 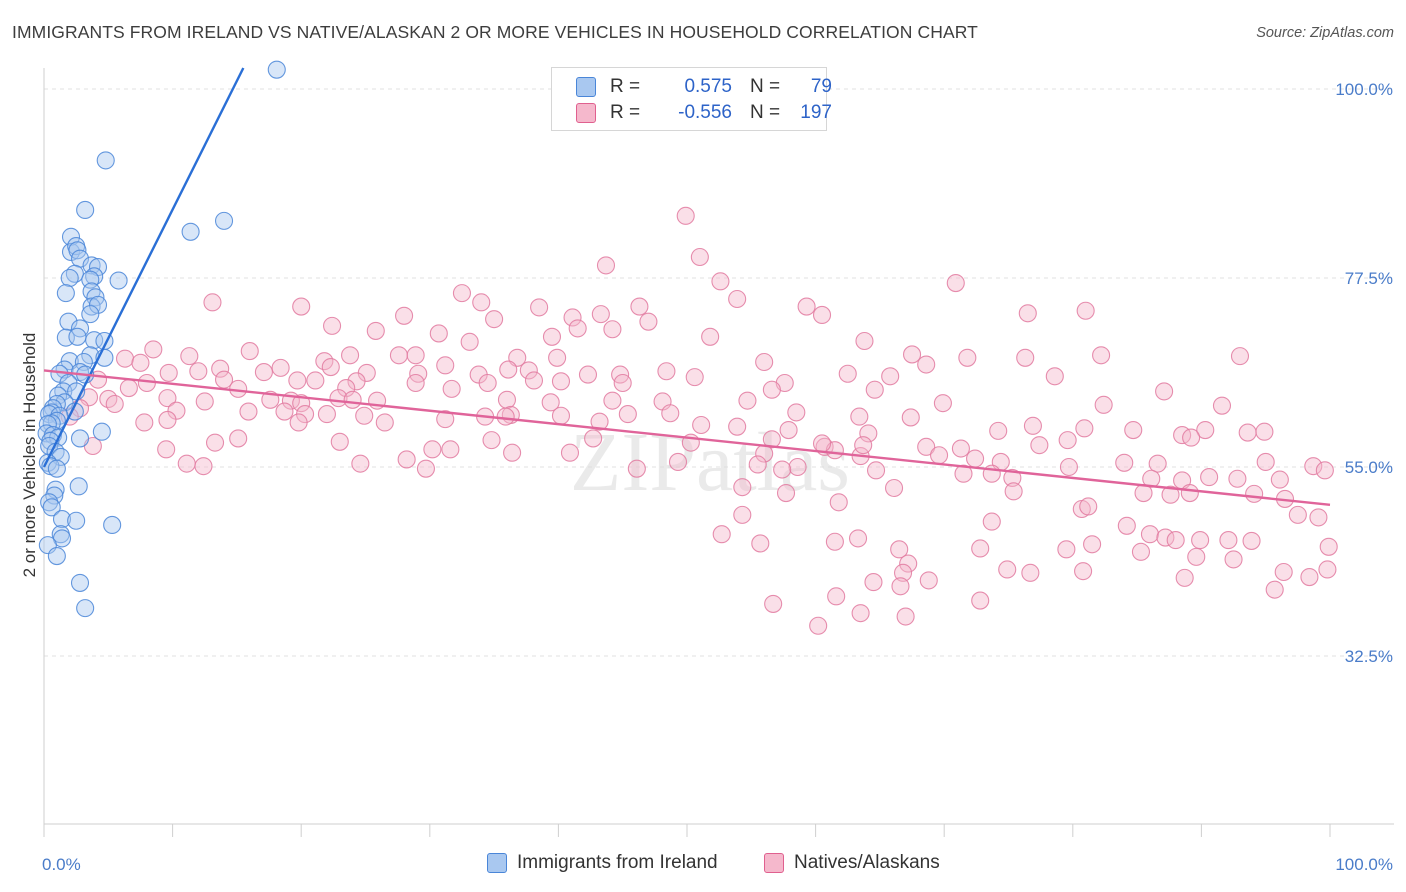 I want to click on legend-r-value: -0.556, so click(x=705, y=112).